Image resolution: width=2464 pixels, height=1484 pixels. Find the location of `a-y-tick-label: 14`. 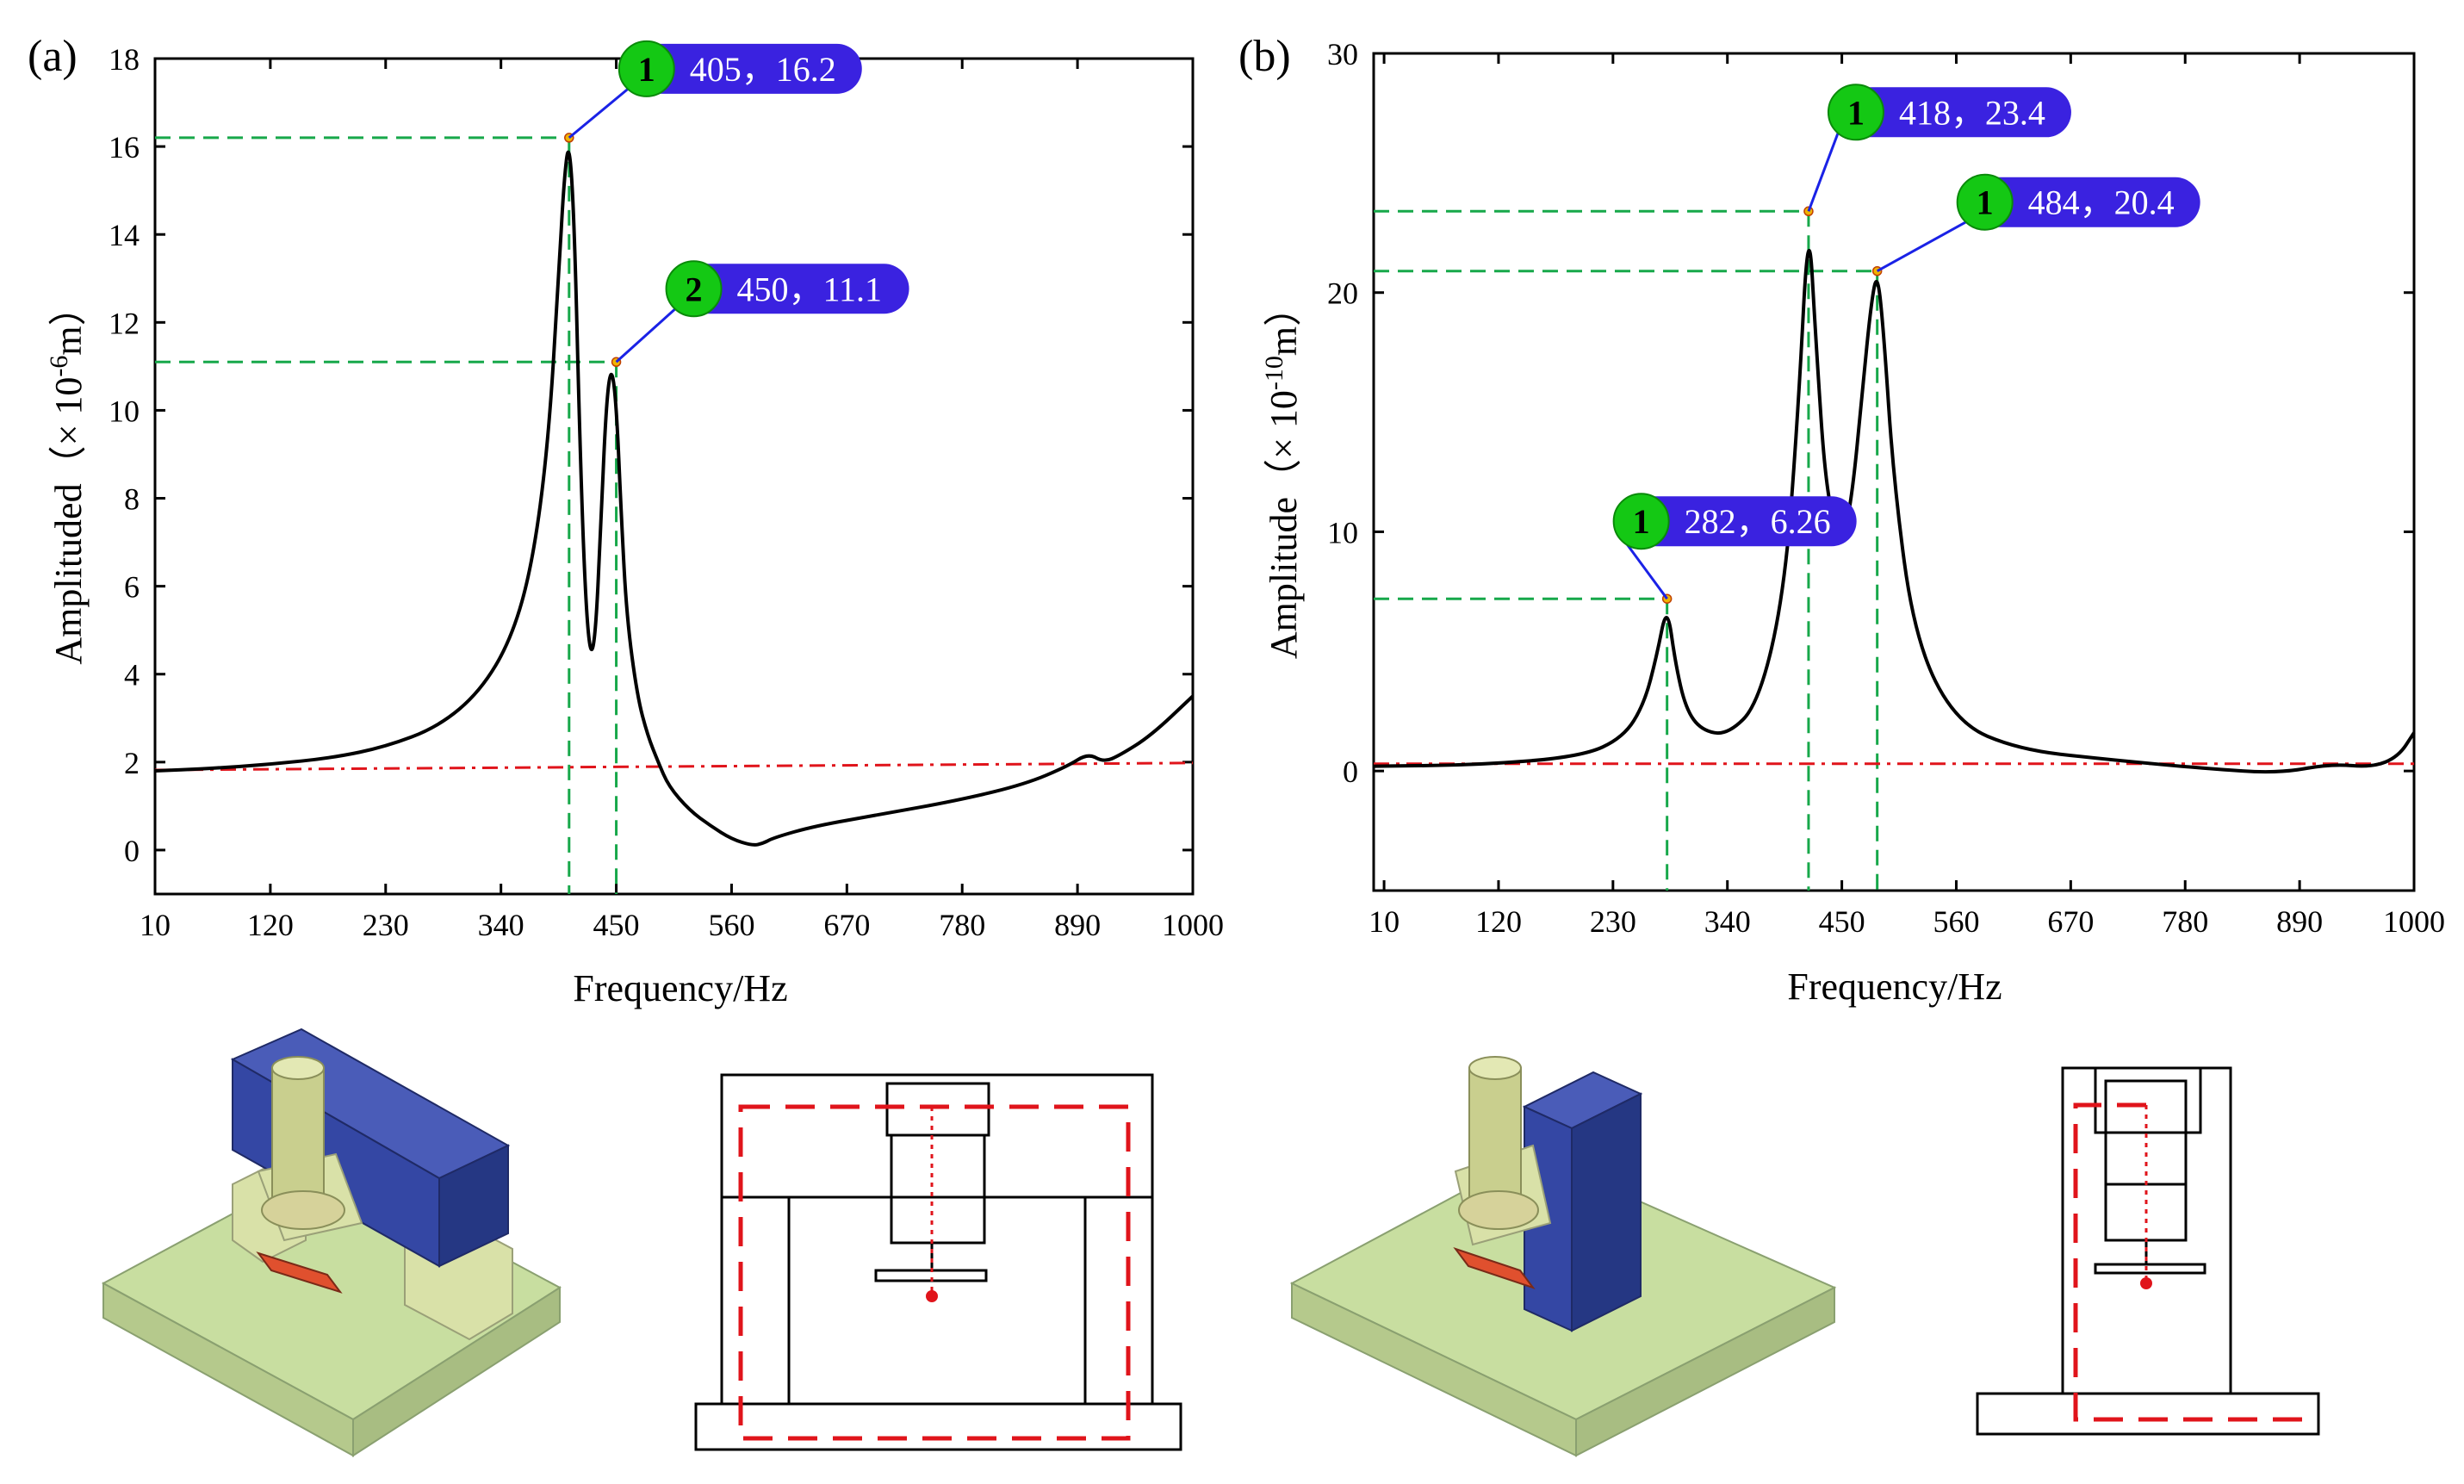

a-y-tick-label: 14 is located at coordinates (124, 235).